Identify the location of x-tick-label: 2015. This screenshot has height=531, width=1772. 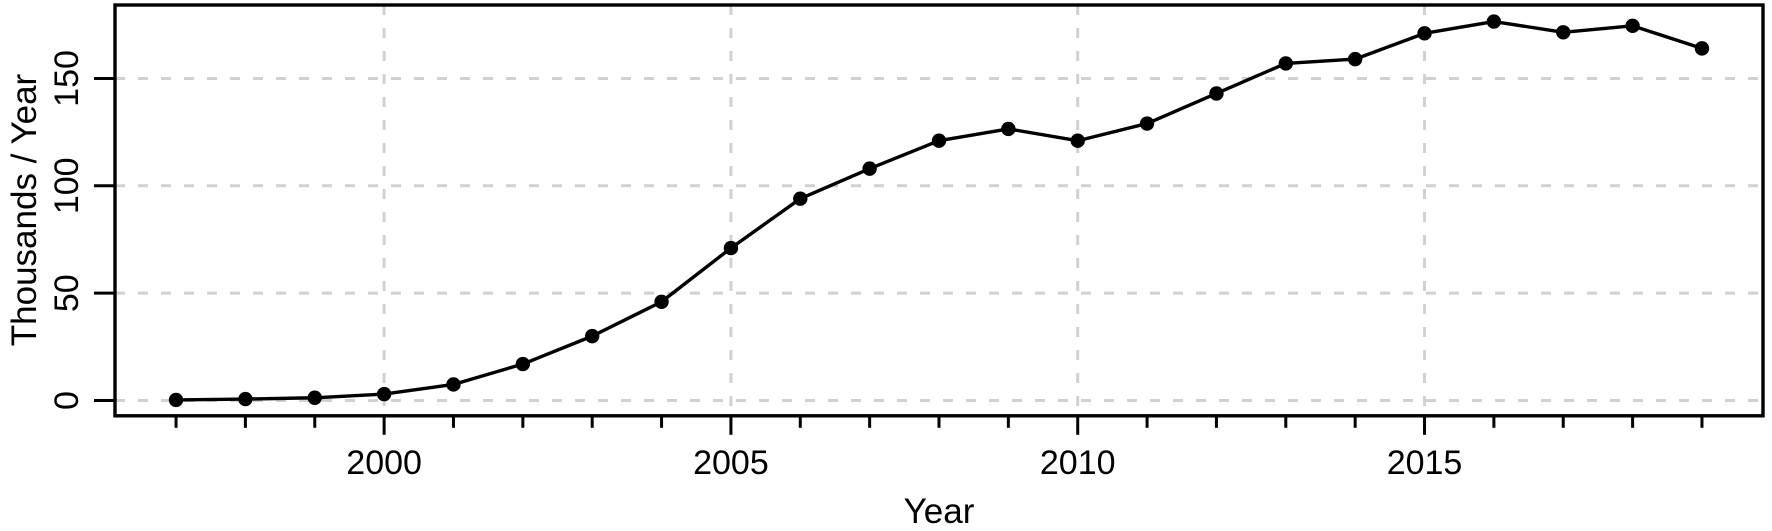
(1425, 463).